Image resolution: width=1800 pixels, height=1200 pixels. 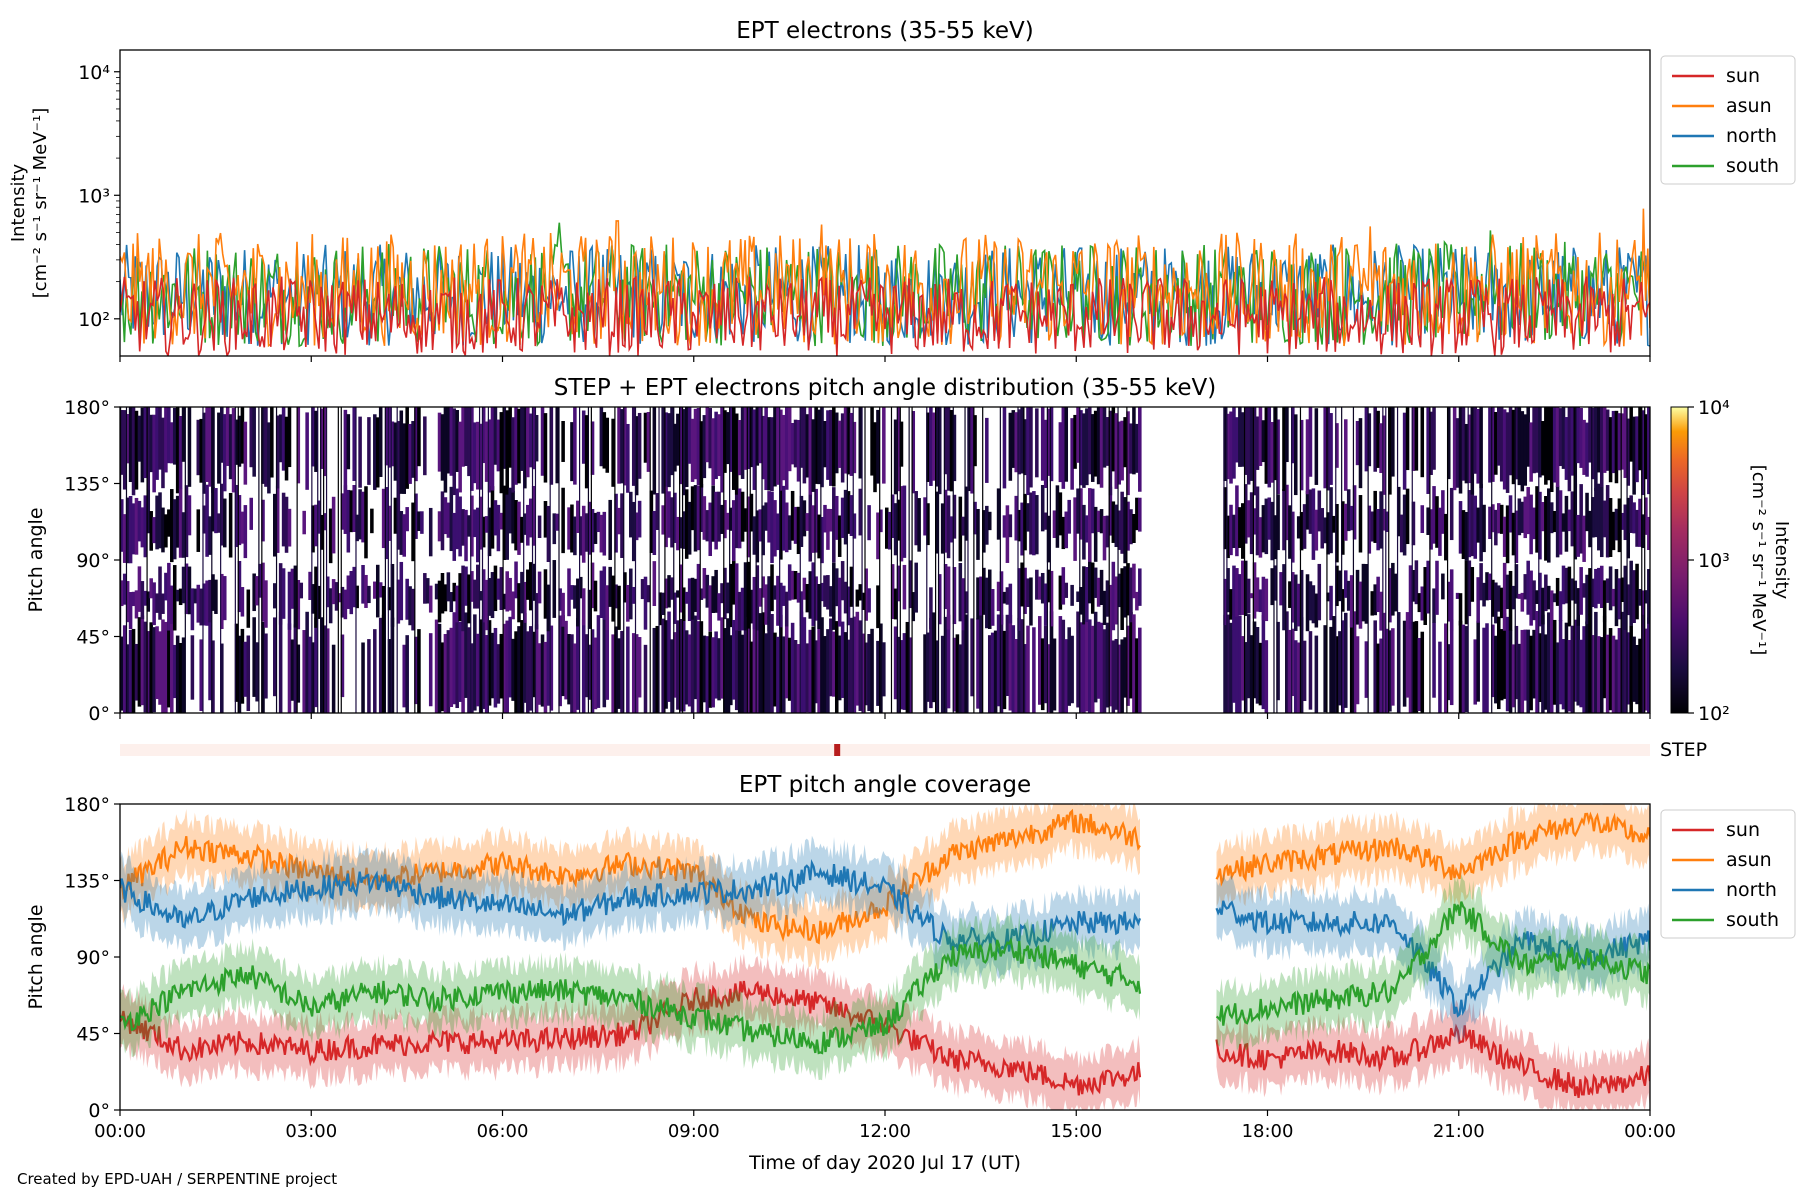 What do you see at coordinates (630, 887) in the screenshot?
I see `series-asun-band` at bounding box center [630, 887].